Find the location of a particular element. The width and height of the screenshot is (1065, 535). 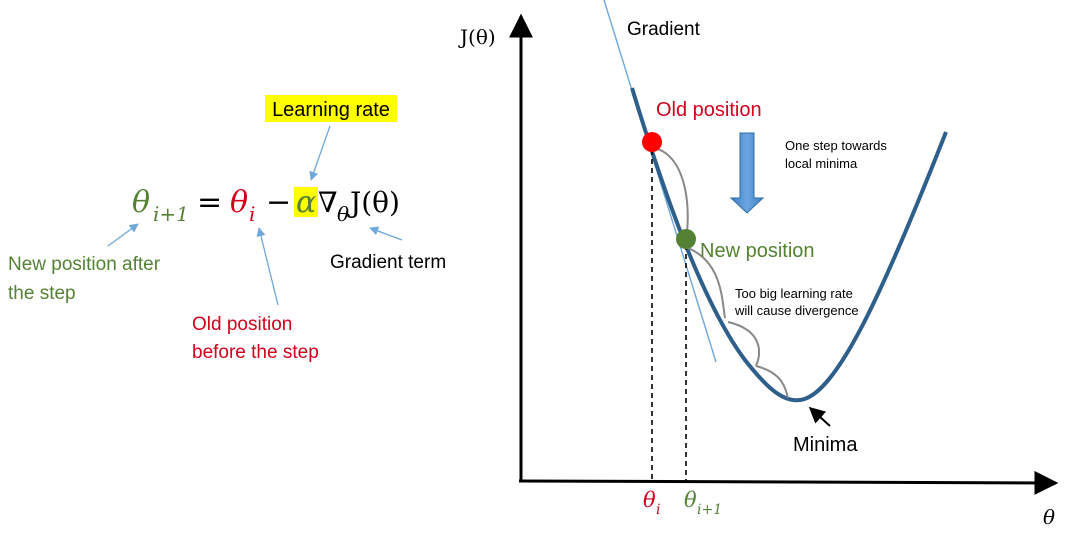

step-direction-arrow-icon is located at coordinates (747, 173).